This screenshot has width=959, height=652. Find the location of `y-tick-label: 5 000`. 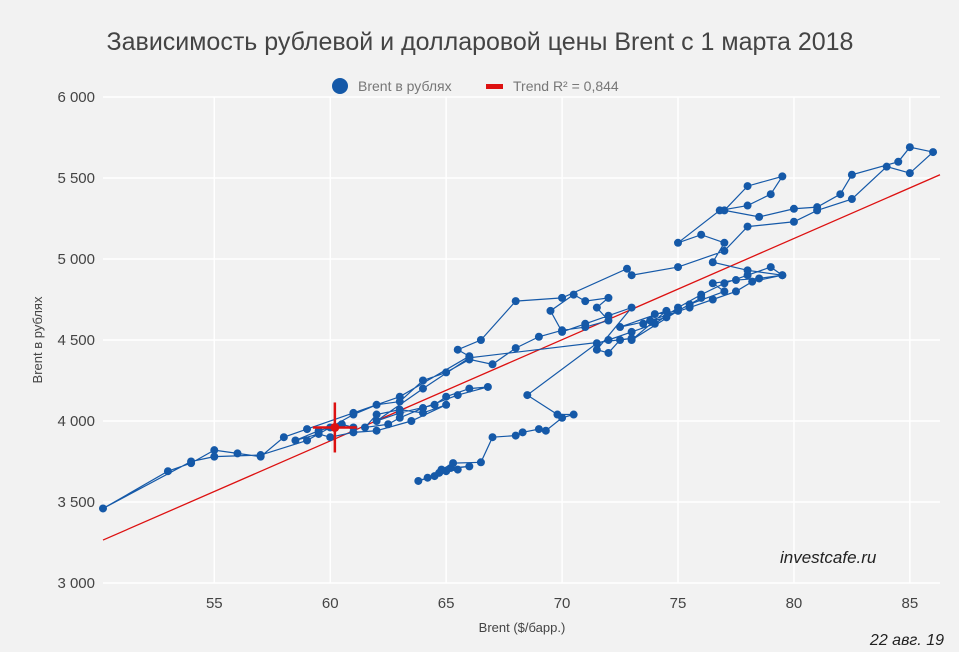

y-tick-label: 5 000 is located at coordinates (76, 259).